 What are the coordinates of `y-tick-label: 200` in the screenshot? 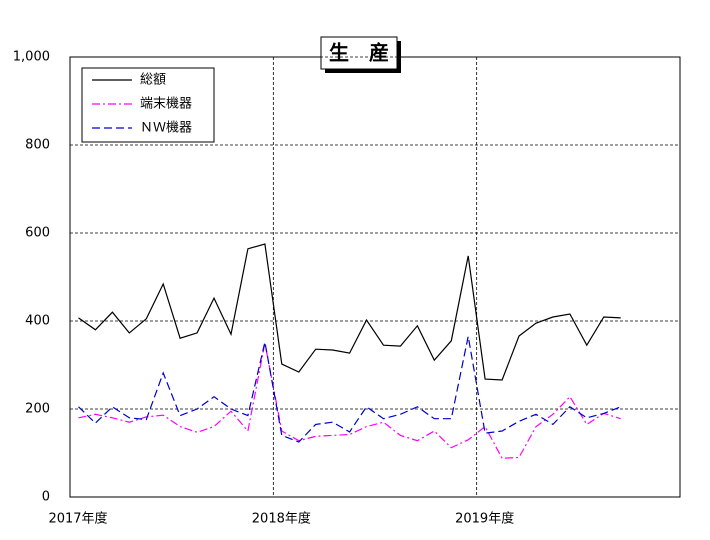 It's located at (37, 409).